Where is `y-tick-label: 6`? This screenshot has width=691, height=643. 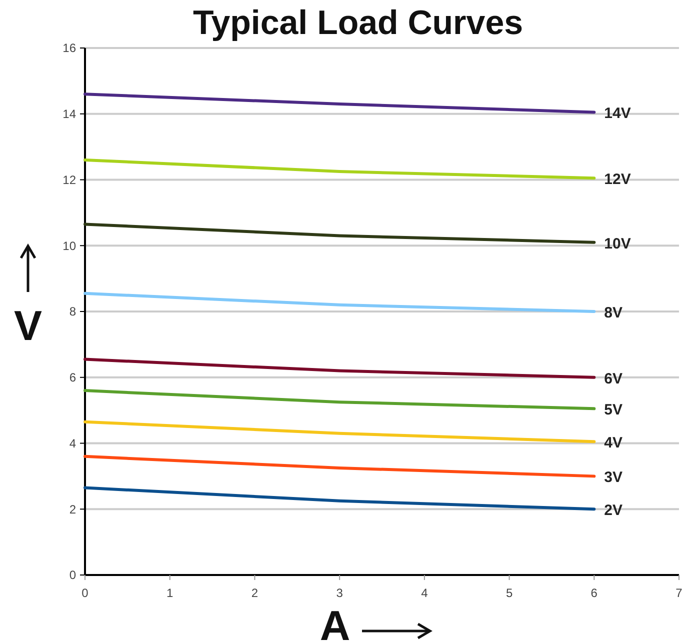
y-tick-label: 6 is located at coordinates (72, 377).